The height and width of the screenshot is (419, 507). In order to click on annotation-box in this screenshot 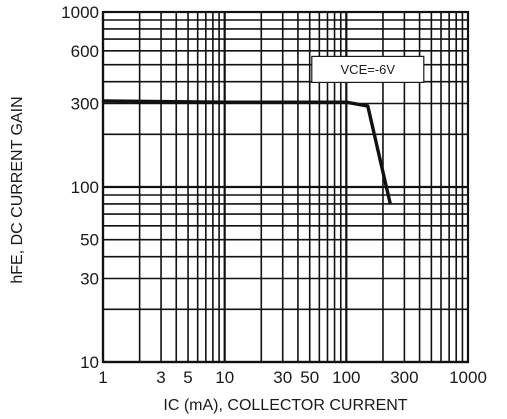, I will do `click(368, 69)`.